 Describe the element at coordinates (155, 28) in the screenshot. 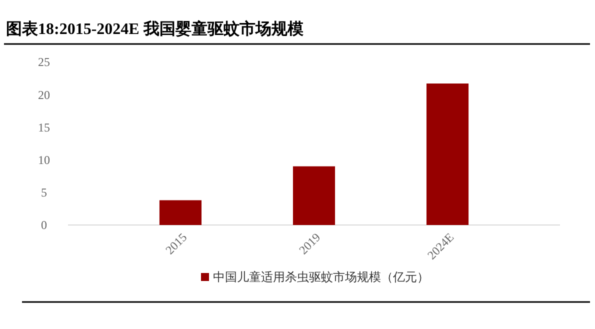

I see `chart-title: 图表18:2015-2024E 我国婴童驱蚊市场规模` at that location.